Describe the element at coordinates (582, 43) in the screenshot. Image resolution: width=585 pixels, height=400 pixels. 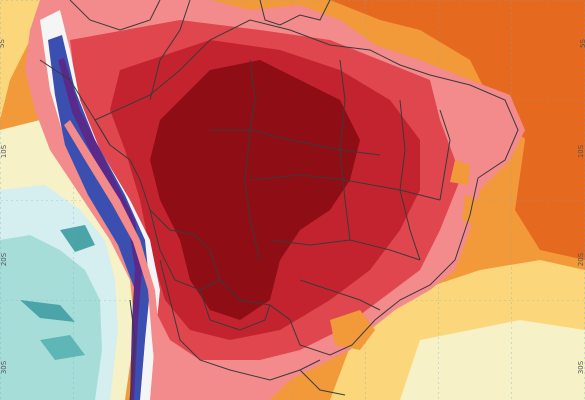
I see `lat-label-right-5s: 5S` at that location.